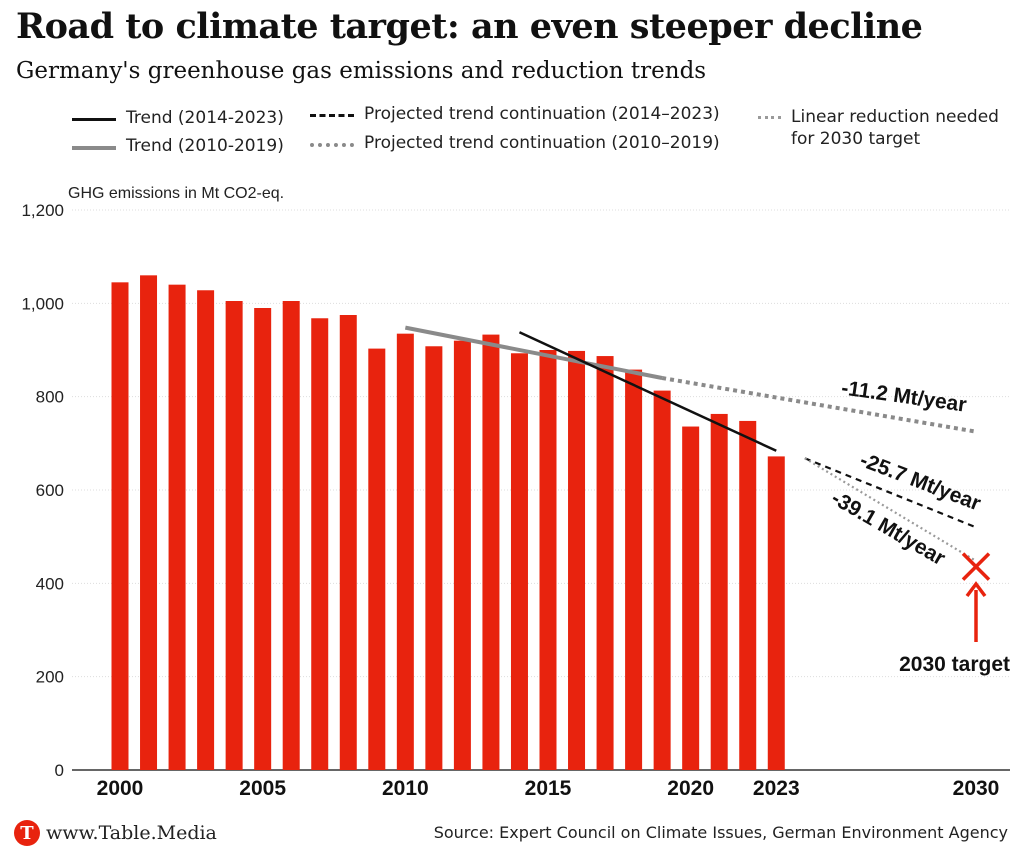 The width and height of the screenshot is (1024, 862). What do you see at coordinates (149, 522) in the screenshot?
I see `bar-2001` at bounding box center [149, 522].